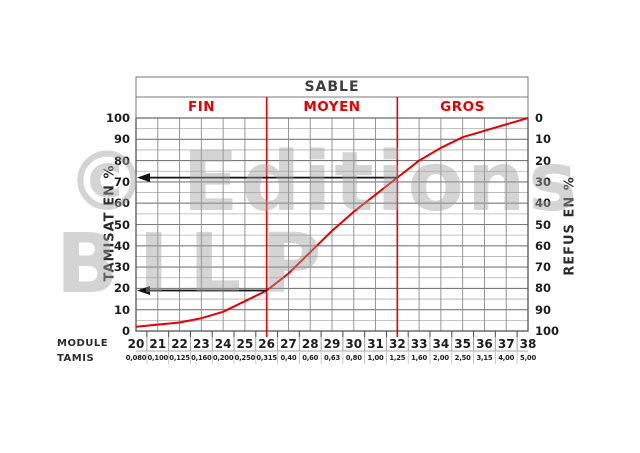  What do you see at coordinates (310, 344) in the screenshot?
I see `module-tick-label: 28` at bounding box center [310, 344].